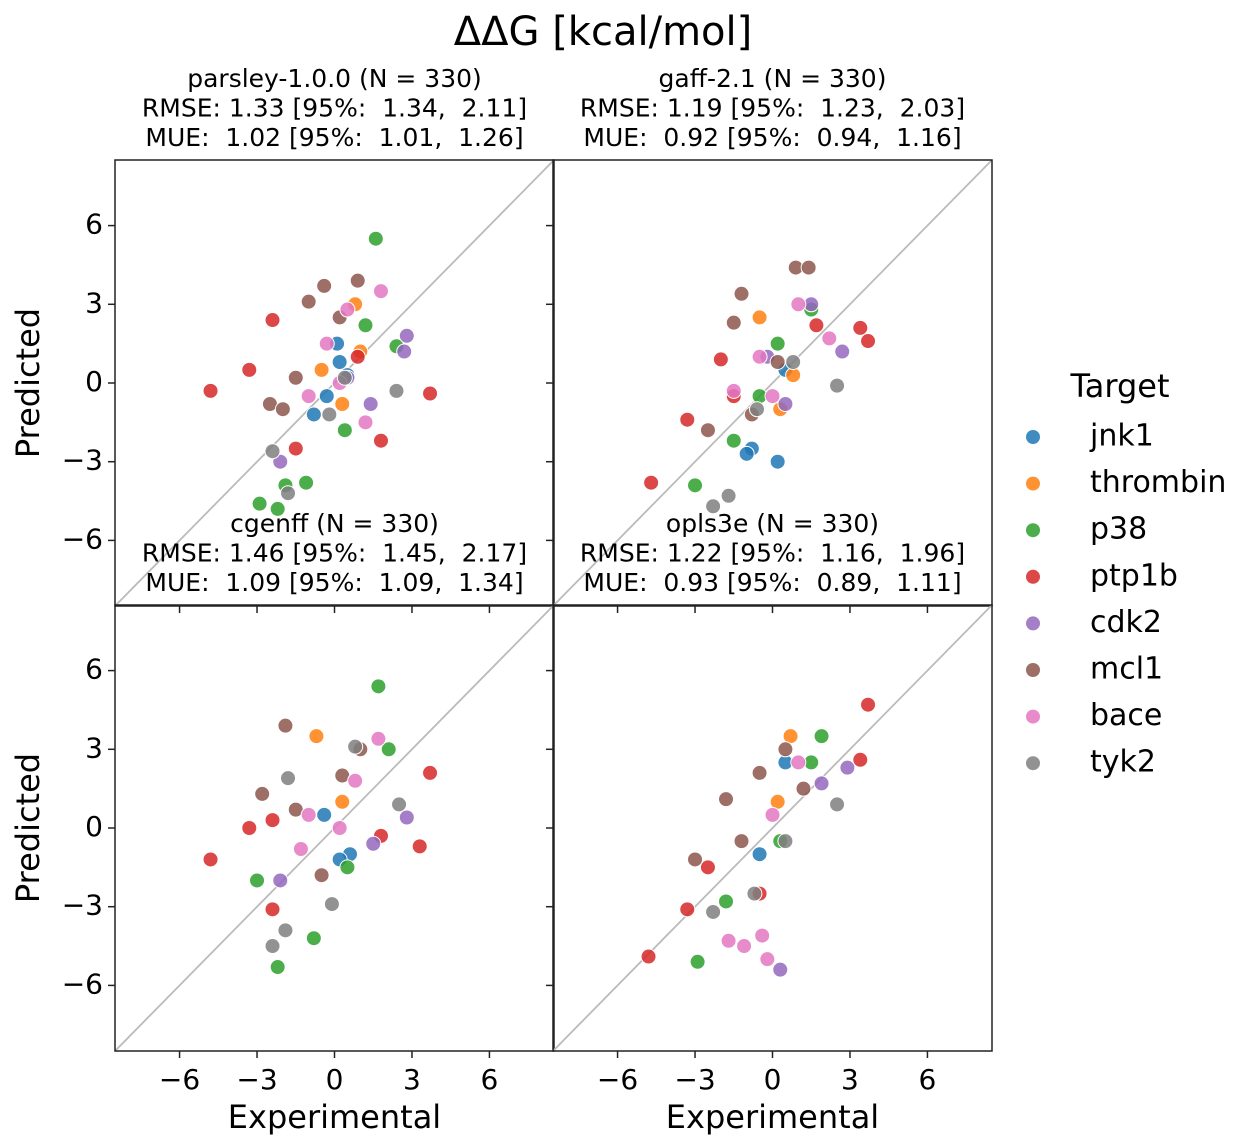  What do you see at coordinates (256, 1079) in the screenshot?
I see `x-tick-label: −3` at bounding box center [256, 1079].